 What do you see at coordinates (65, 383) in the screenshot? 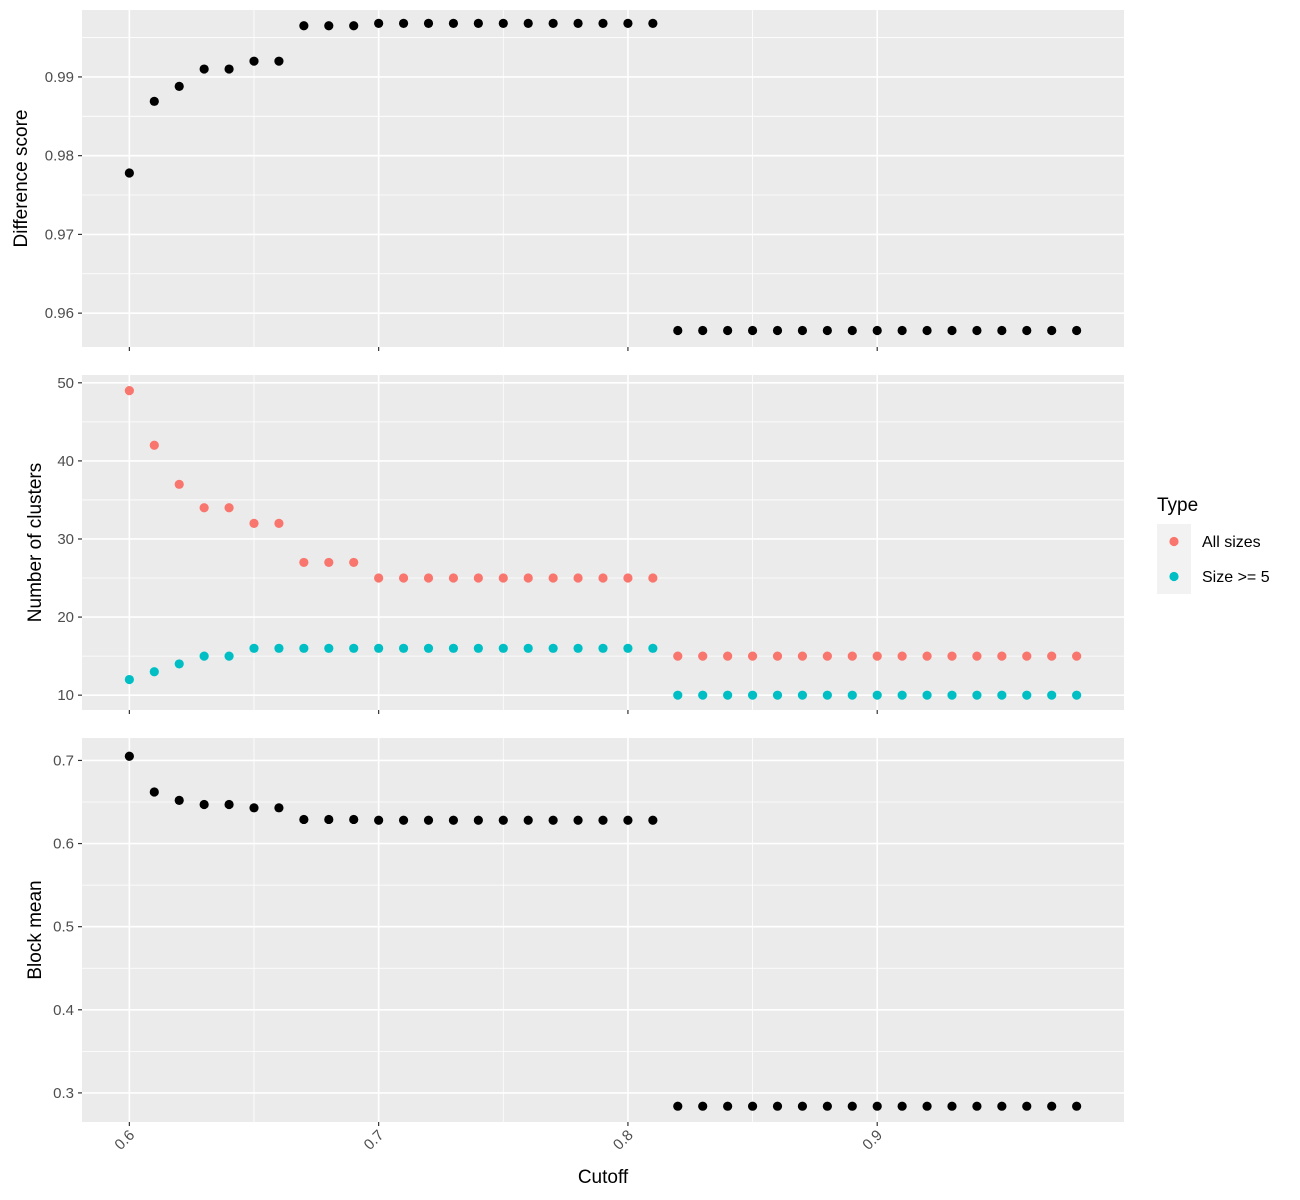
I see `y-tick-label: 50` at bounding box center [65, 383].